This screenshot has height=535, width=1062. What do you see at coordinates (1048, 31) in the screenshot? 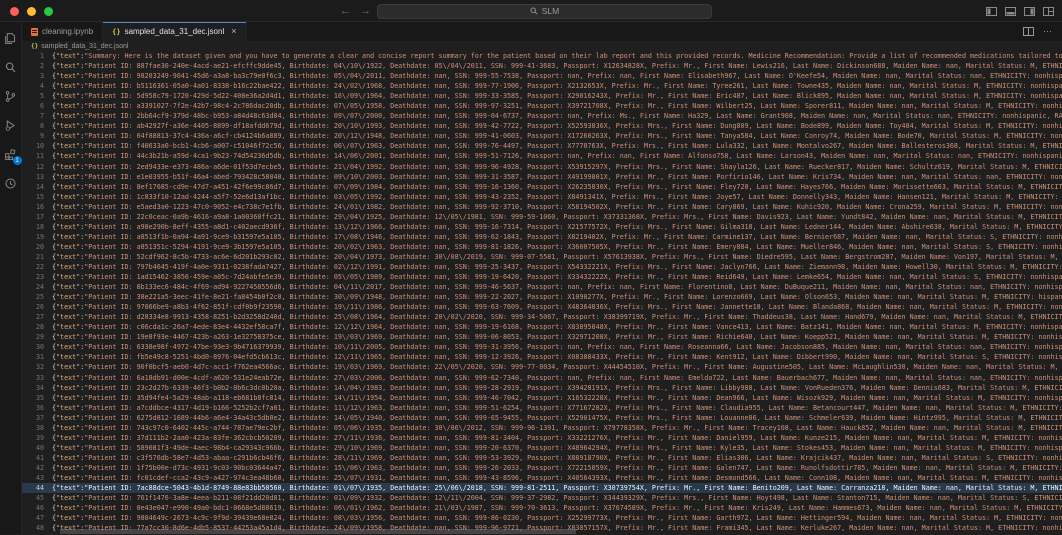
I see `more-actions-icon: ⋯` at bounding box center [1048, 31].